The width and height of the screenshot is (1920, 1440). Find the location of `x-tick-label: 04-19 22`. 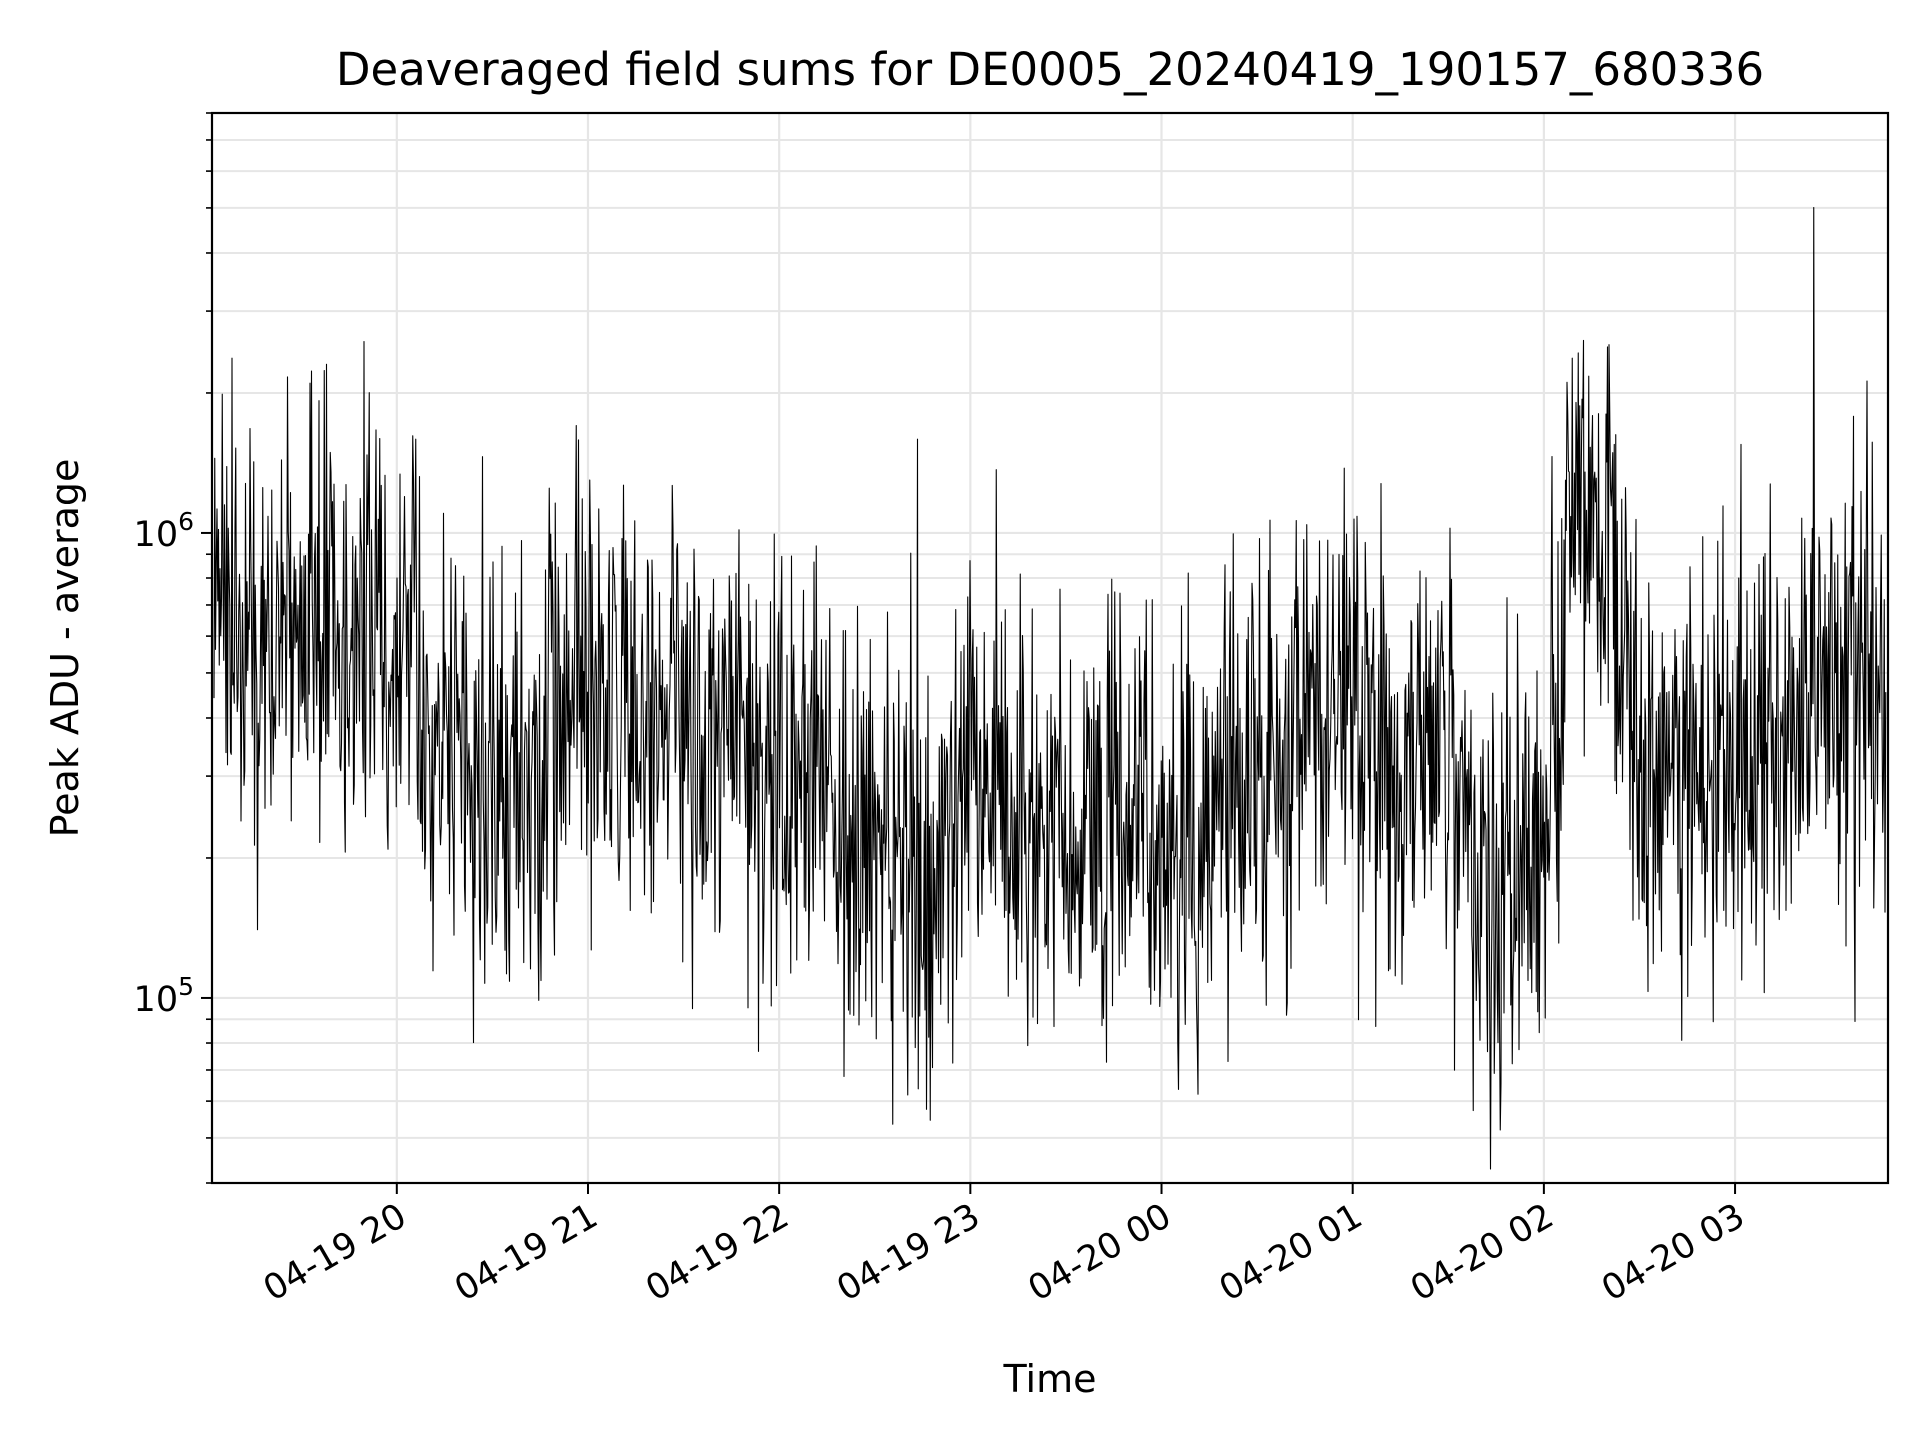

x-tick-label: 04-19 22 is located at coordinates (717, 1252).